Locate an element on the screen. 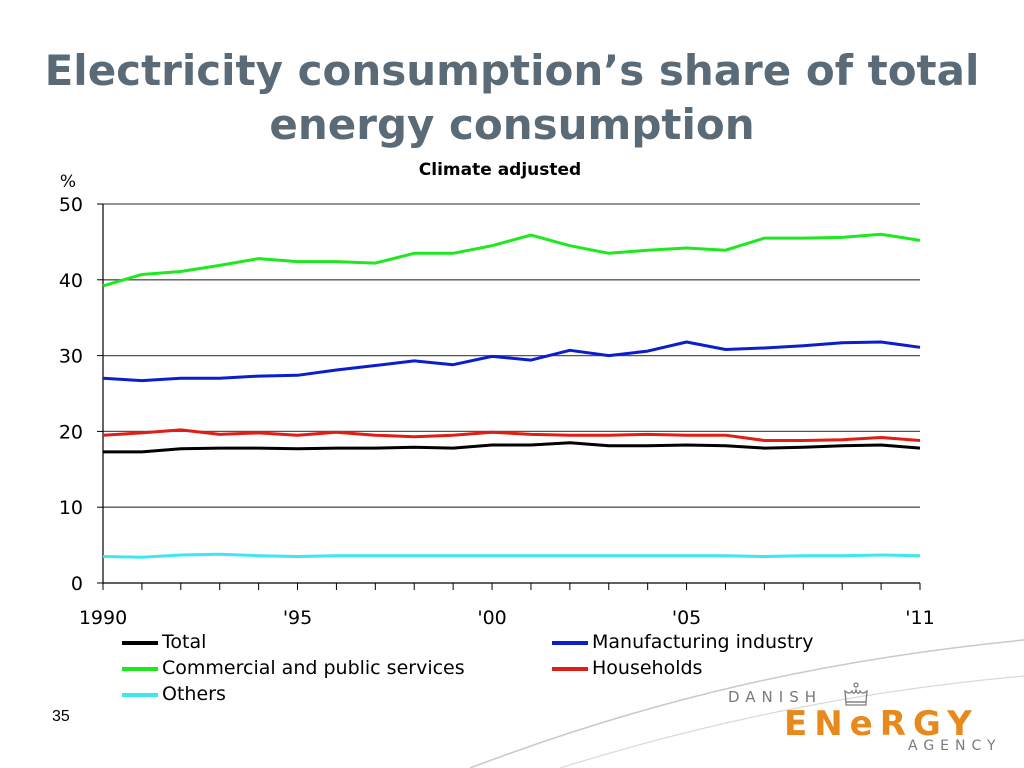 This screenshot has height=768, width=1024. series-line-households is located at coordinates (511, 435).